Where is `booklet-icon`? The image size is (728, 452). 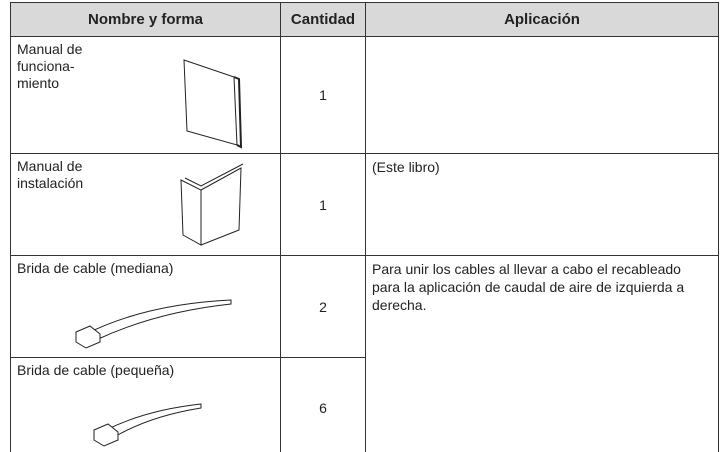 booklet-icon is located at coordinates (213, 104).